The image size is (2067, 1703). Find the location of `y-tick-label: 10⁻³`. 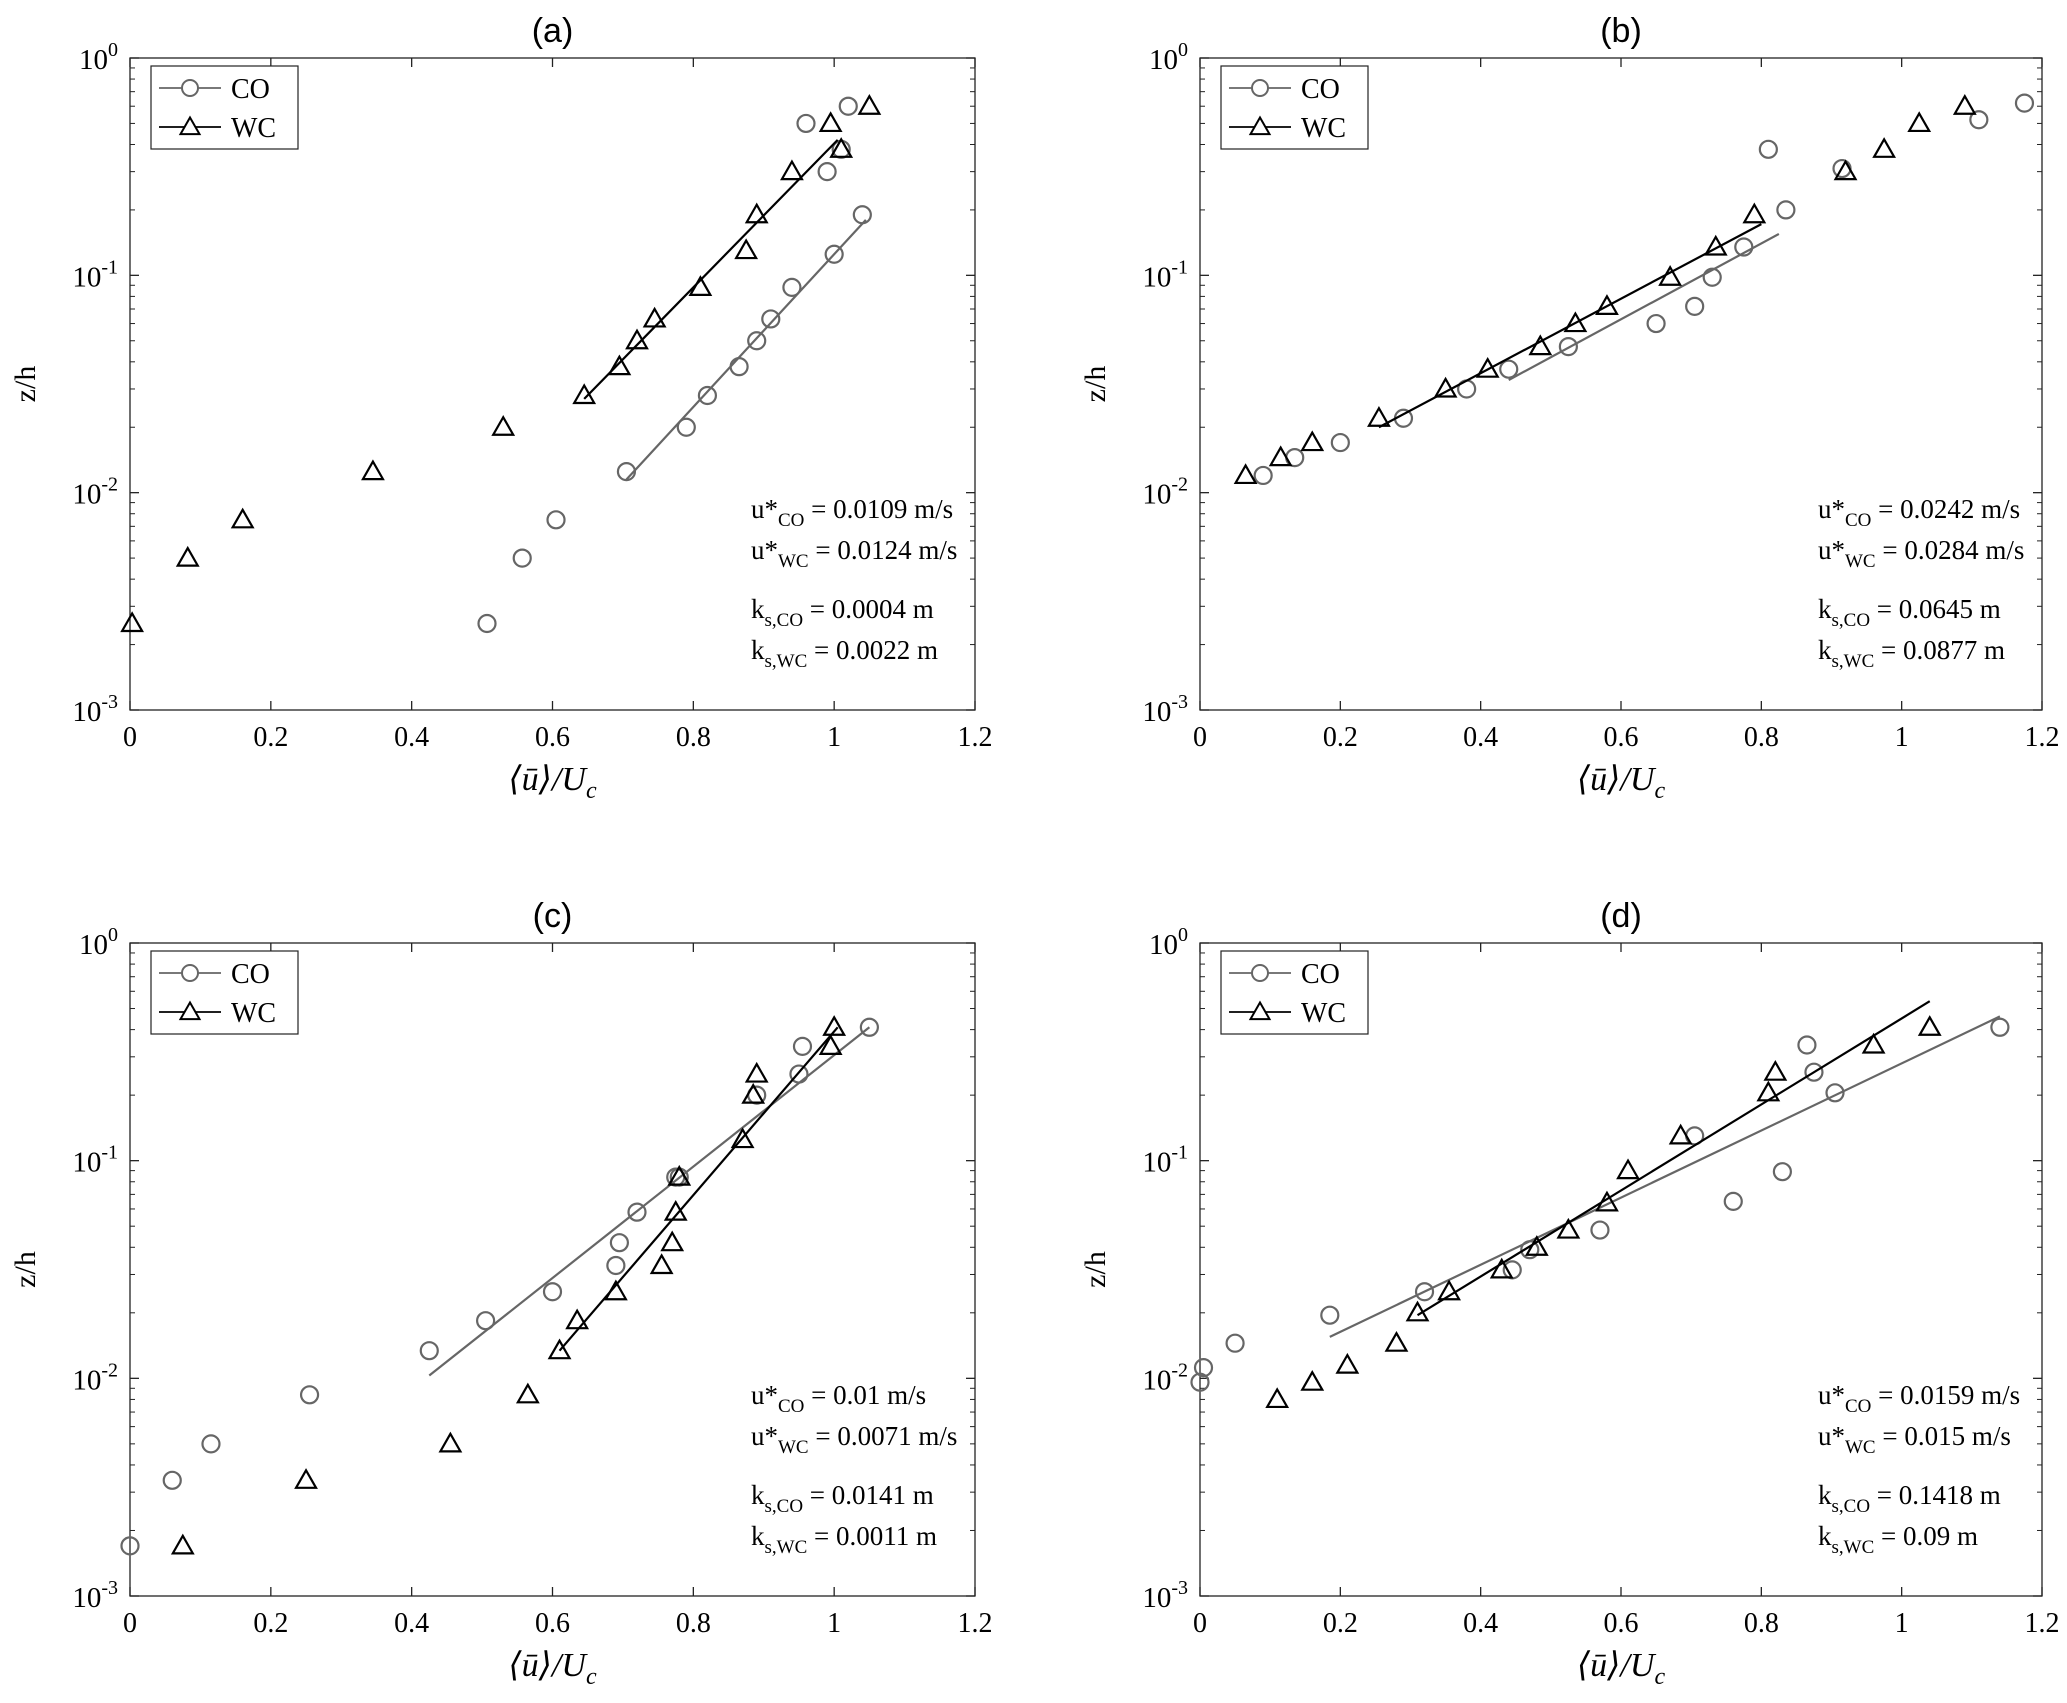

y-tick-label: 10⁻³ is located at coordinates (95, 709).